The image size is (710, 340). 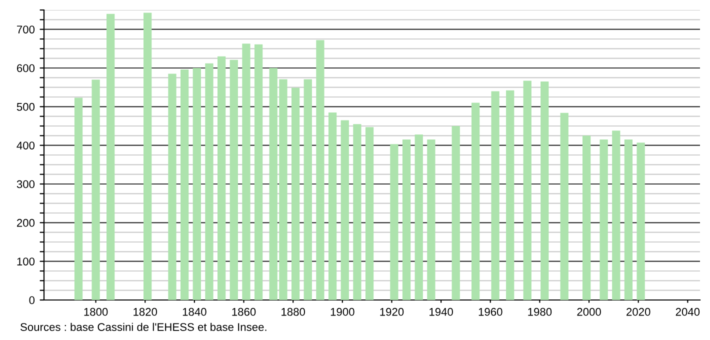 I want to click on x-tick-label: 1920, so click(x=392, y=312).